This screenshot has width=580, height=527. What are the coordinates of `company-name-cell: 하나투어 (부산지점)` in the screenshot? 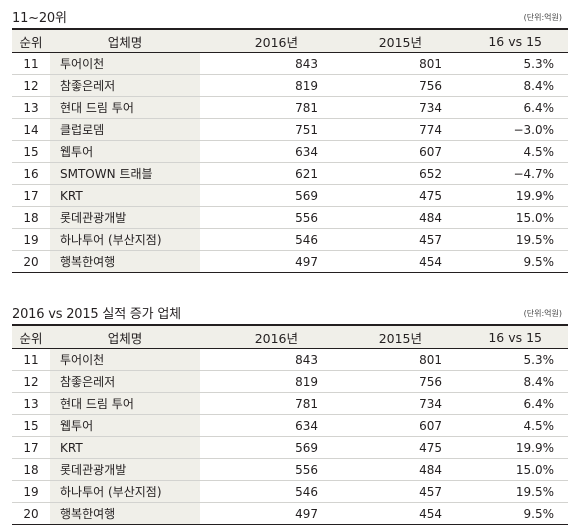 It's located at (125, 239).